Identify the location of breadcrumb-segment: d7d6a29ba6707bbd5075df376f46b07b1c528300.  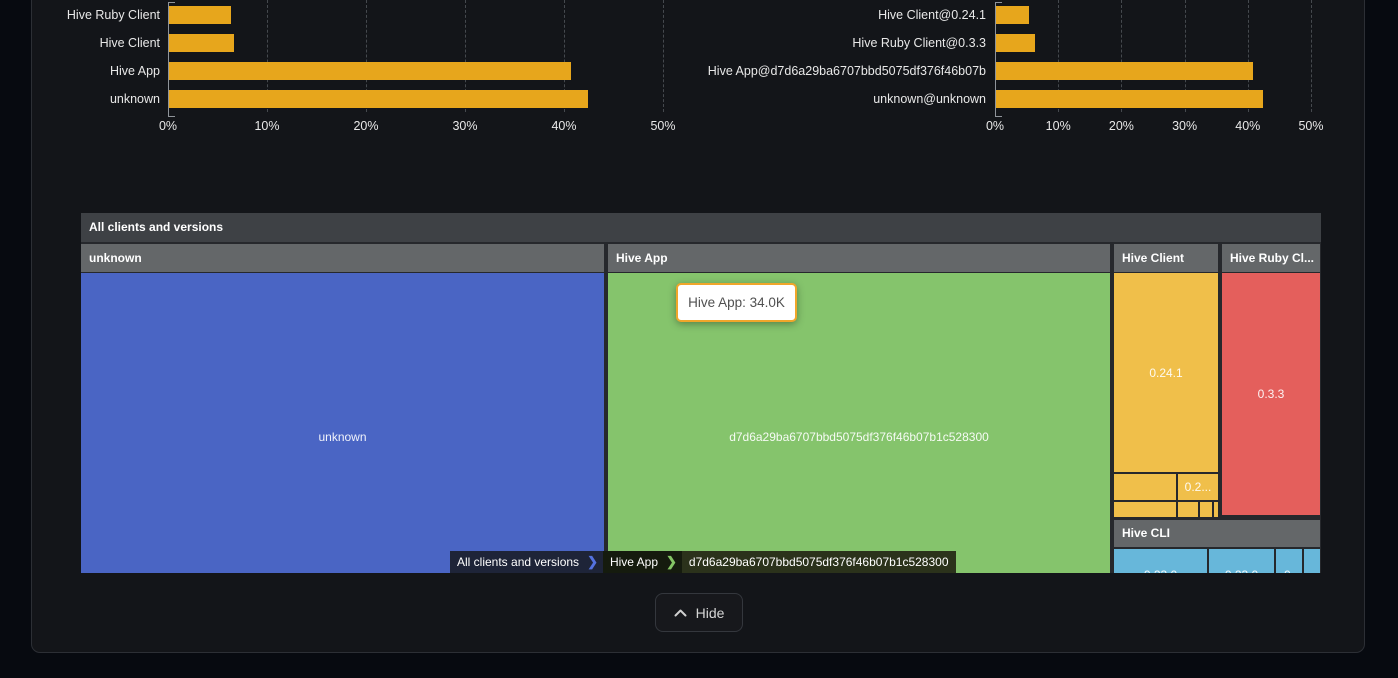
(818, 562).